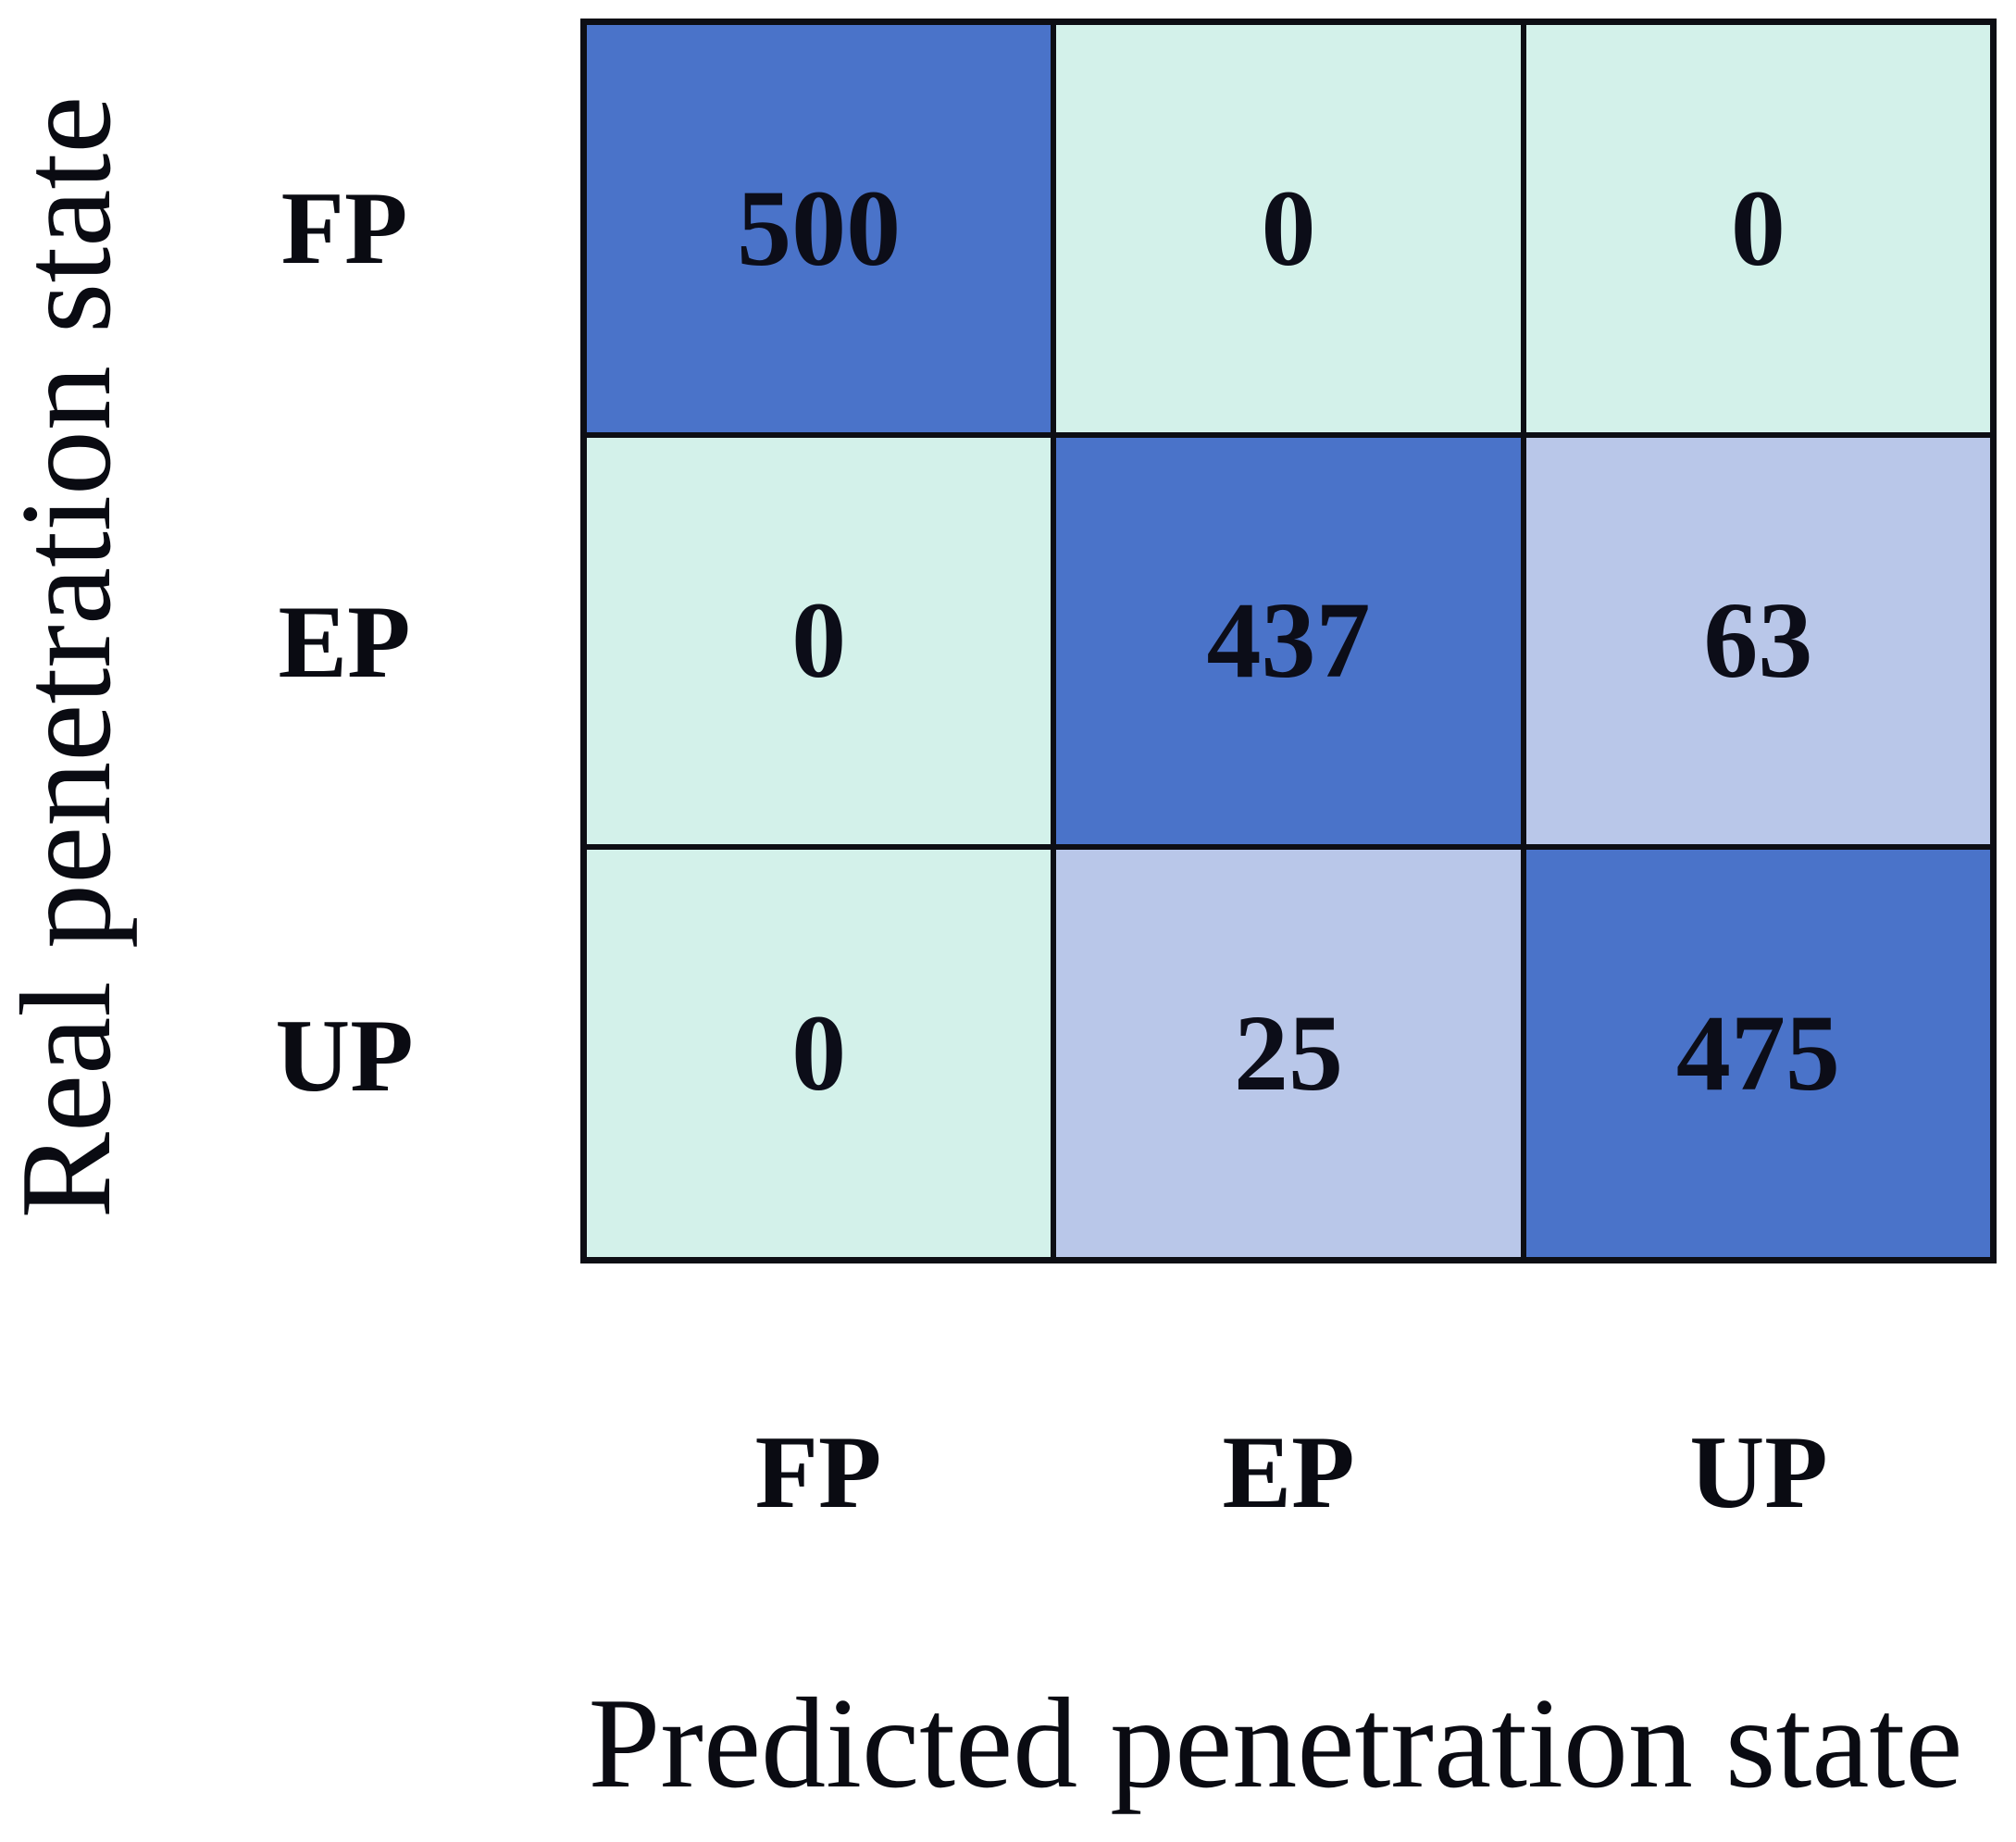  Describe the element at coordinates (819, 228) in the screenshot. I see `matrix-cell-r0c0: 500` at that location.